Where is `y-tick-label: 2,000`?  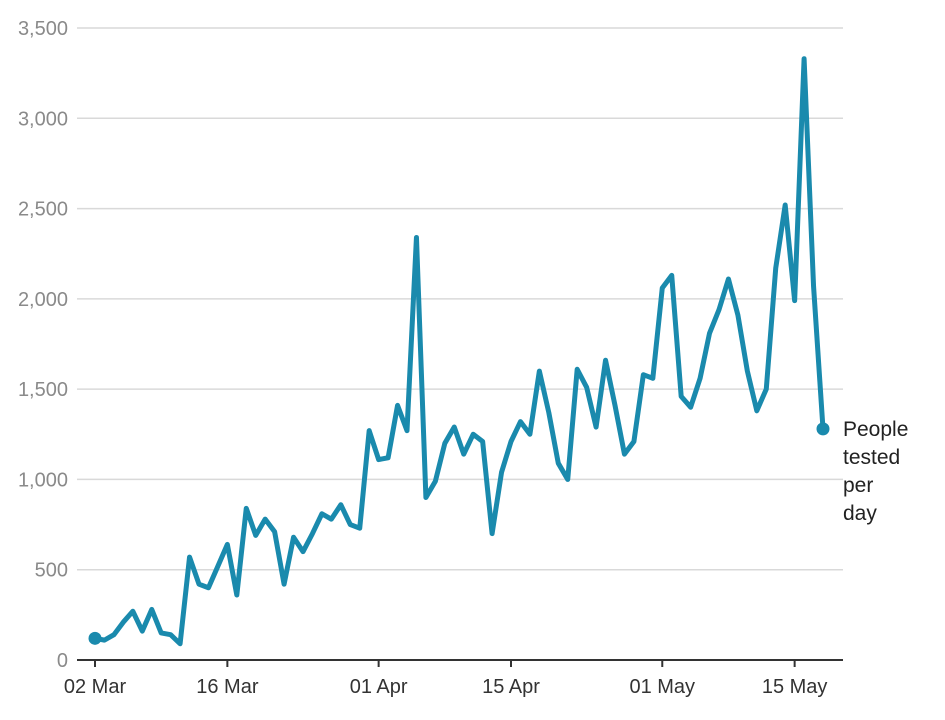
y-tick-label: 2,000 is located at coordinates (43, 300).